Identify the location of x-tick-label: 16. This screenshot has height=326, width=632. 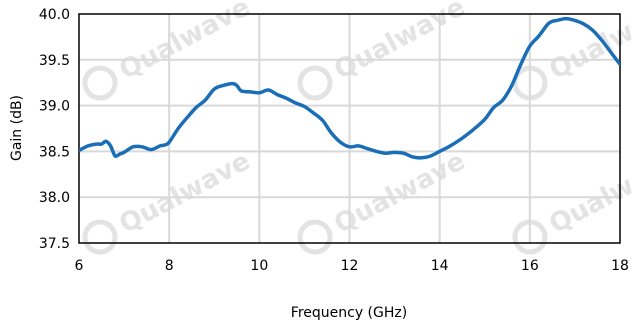
(530, 266).